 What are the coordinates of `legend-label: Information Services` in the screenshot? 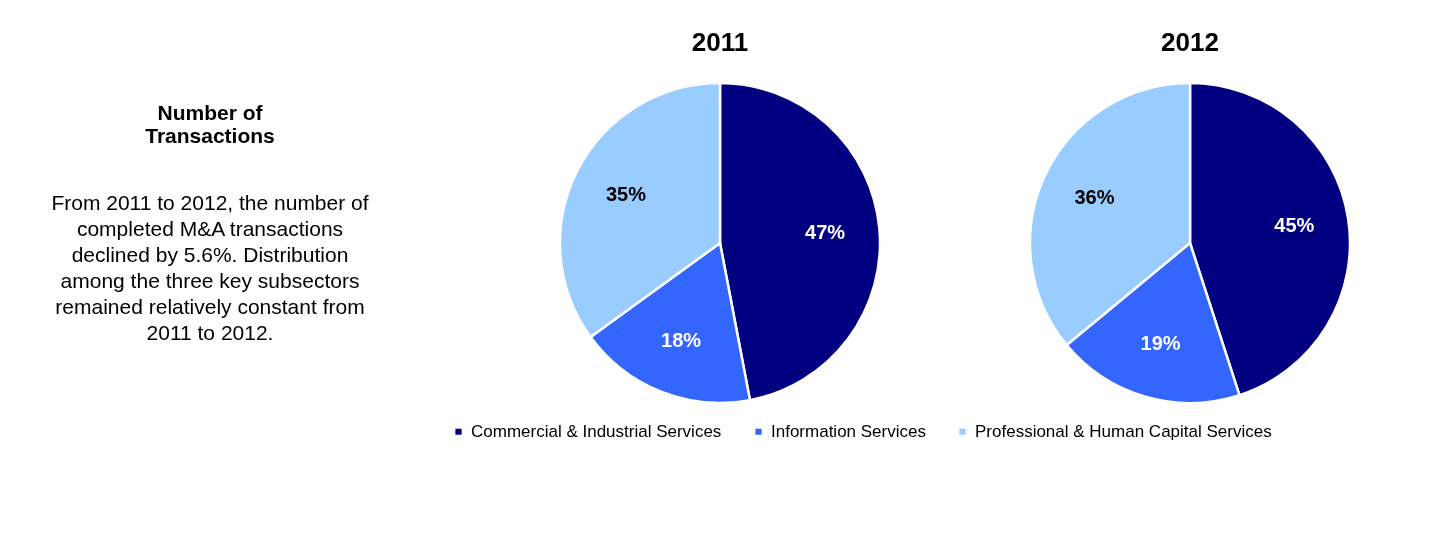 It's located at (848, 431).